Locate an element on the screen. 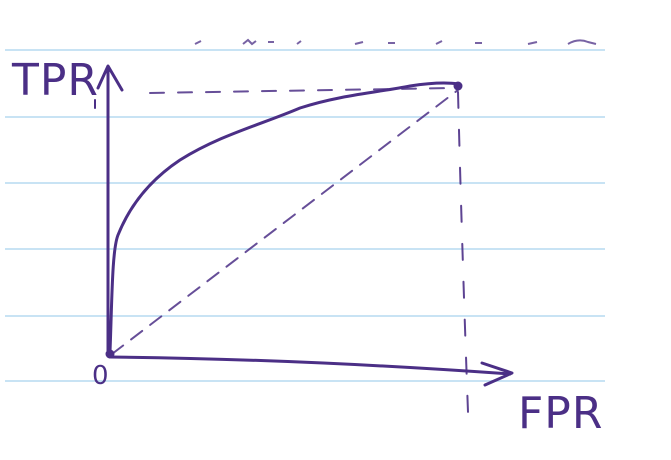  top-edge-scribbles is located at coordinates (395, 42).